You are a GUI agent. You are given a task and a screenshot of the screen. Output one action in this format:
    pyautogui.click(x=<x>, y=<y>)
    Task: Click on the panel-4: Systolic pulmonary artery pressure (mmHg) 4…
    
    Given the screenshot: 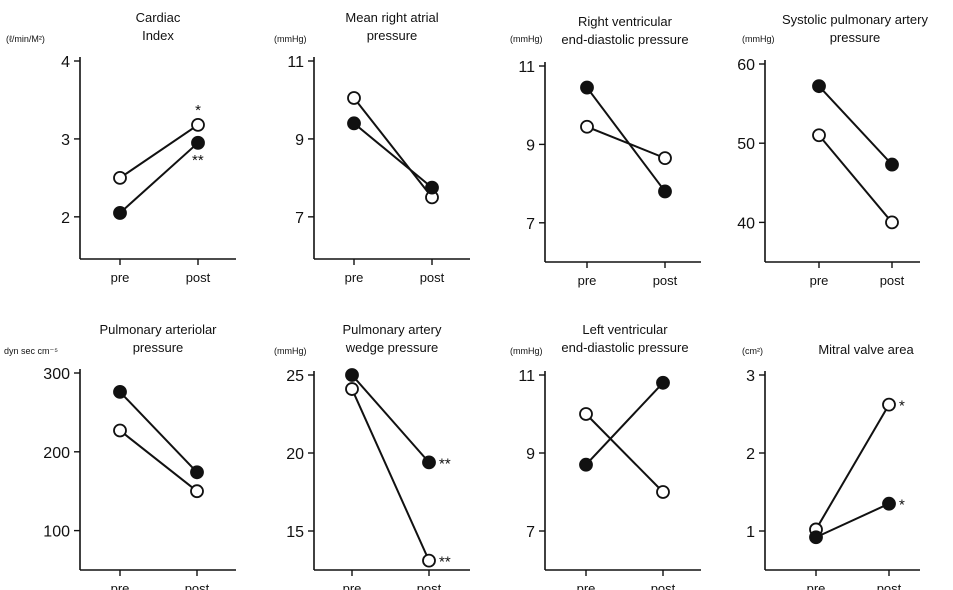 What is the action you would take?
    pyautogui.click(x=832, y=150)
    